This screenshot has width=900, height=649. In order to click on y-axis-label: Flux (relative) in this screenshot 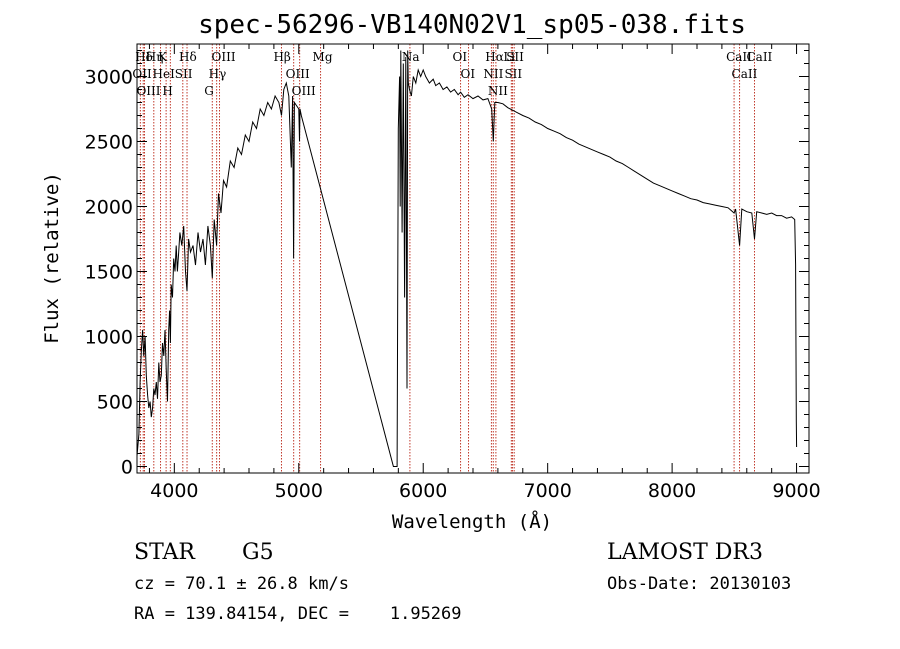, I will do `click(52, 258)`.